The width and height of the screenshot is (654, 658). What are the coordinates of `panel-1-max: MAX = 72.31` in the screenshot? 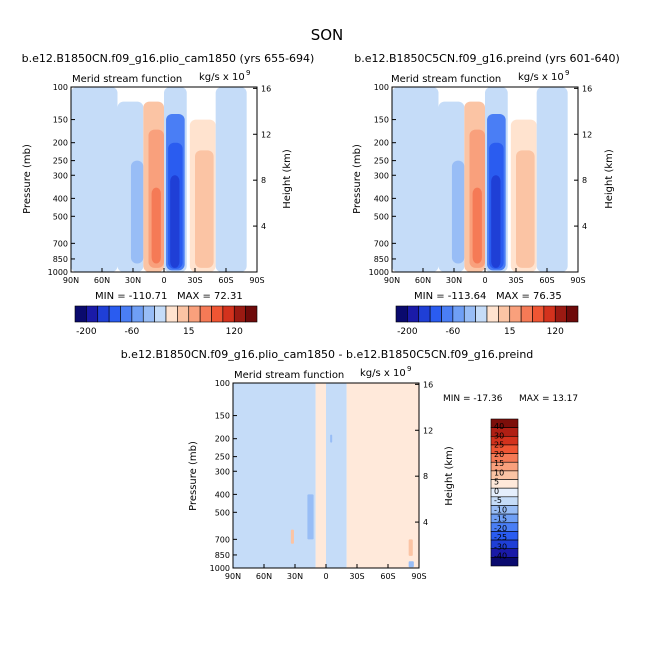 It's located at (210, 296).